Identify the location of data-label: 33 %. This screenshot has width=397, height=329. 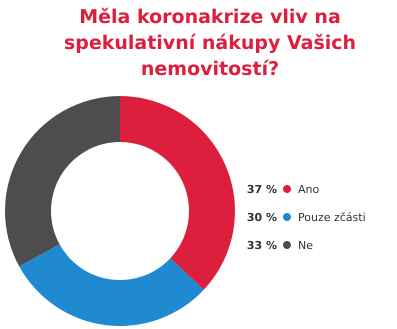
(261, 245).